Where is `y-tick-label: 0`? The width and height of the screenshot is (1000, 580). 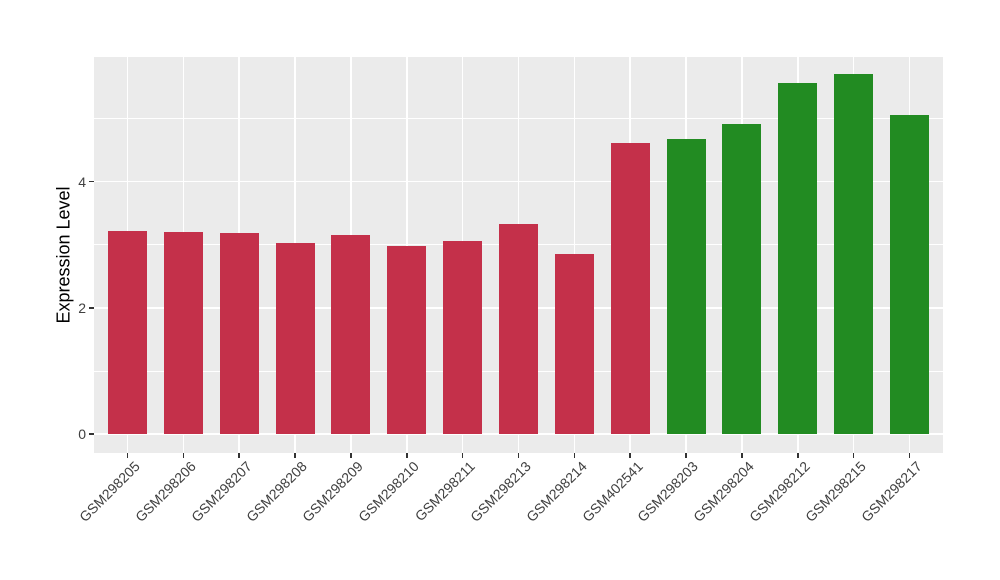
y-tick-label: 0 is located at coordinates (82, 434).